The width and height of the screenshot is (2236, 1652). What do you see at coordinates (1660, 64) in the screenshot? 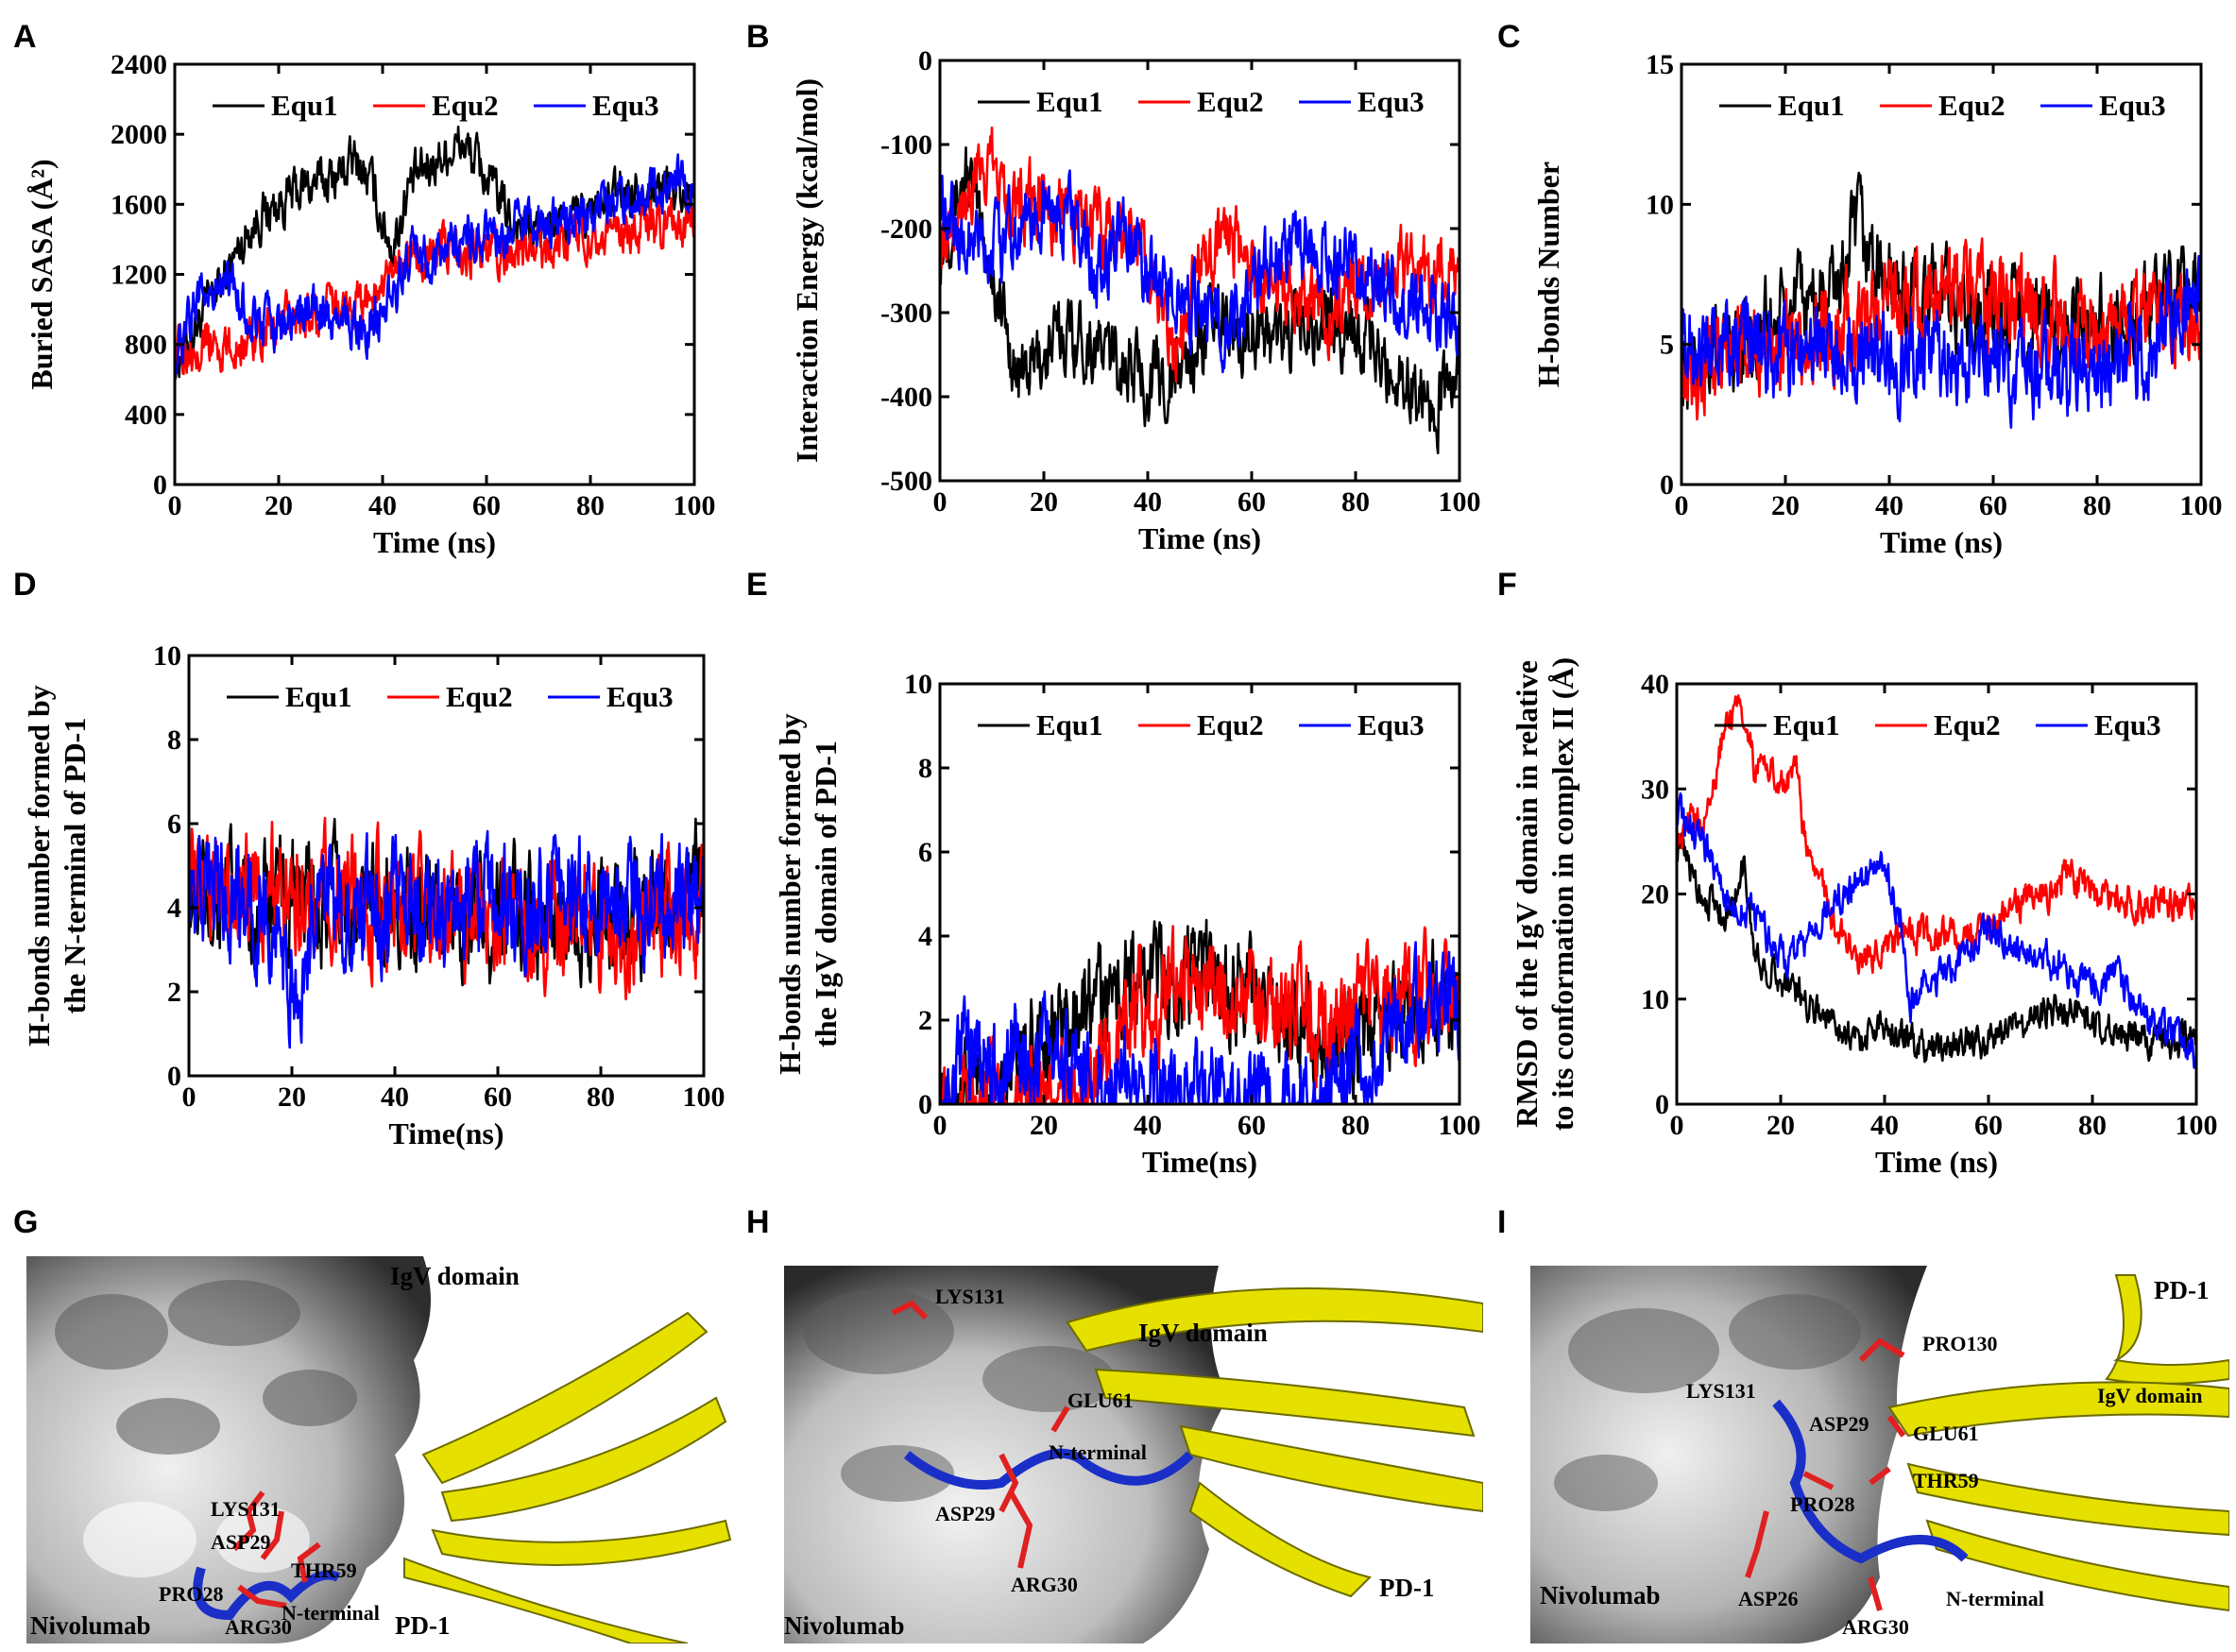
I see `y-tick-label: 15` at bounding box center [1660, 64].